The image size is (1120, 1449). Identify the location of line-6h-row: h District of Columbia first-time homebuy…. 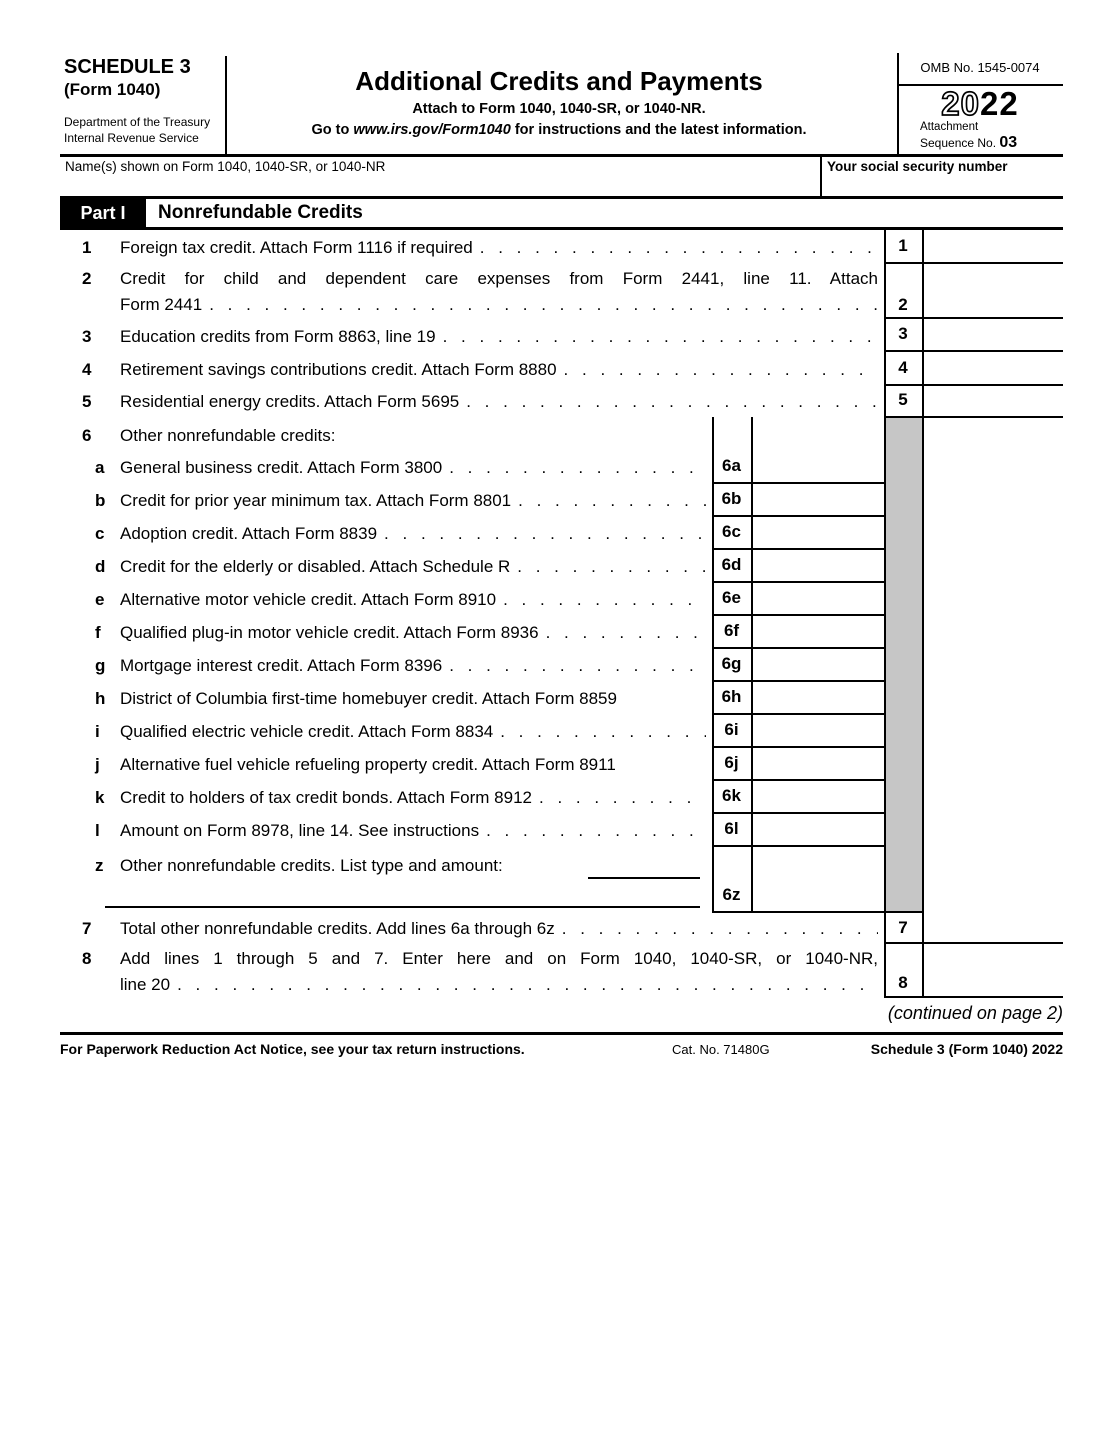
(356, 698).